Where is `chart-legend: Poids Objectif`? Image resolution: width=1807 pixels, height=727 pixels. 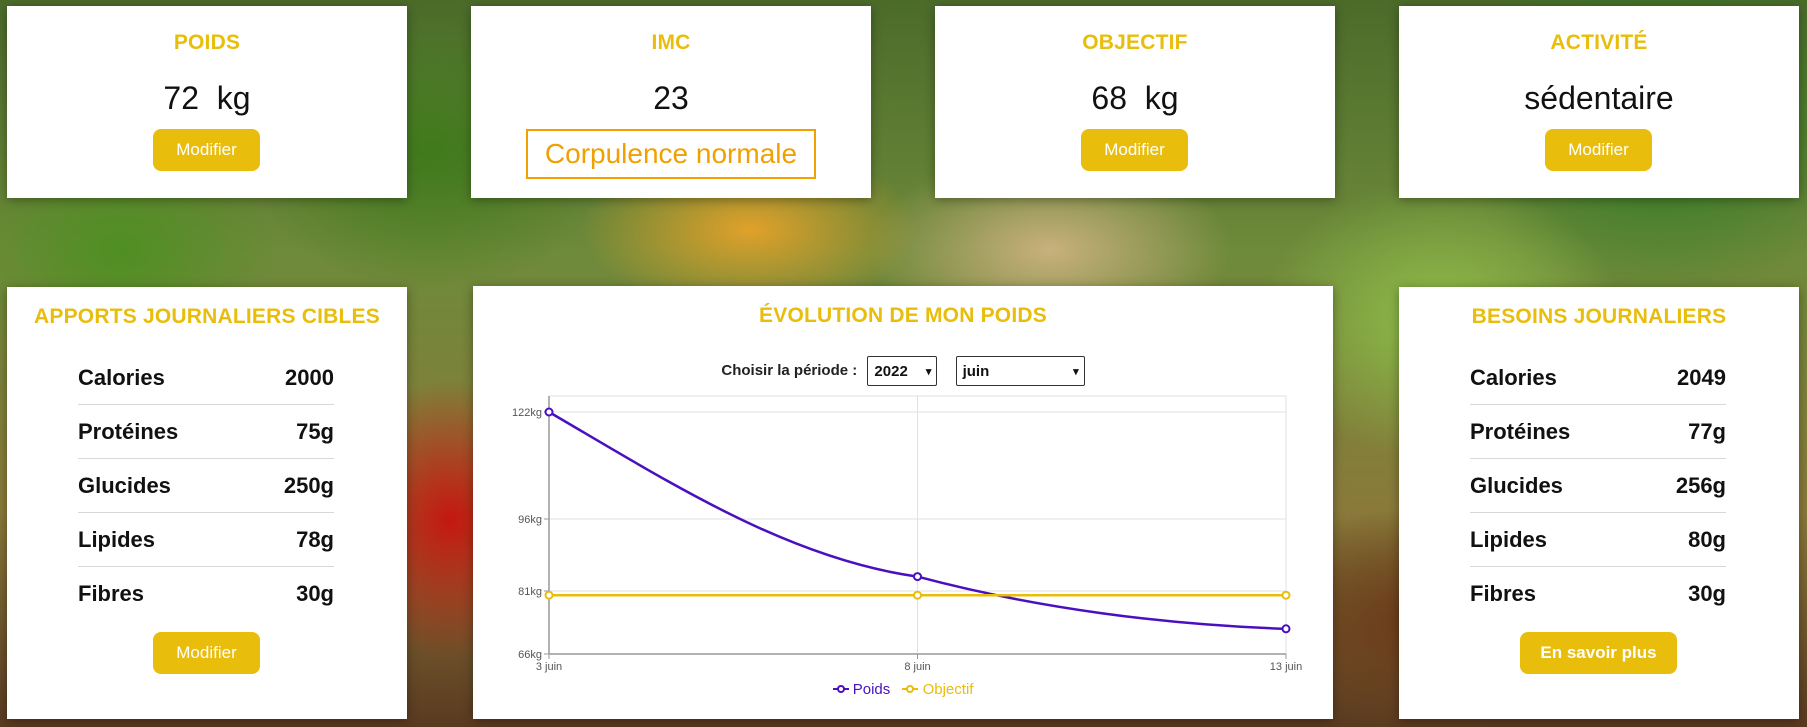 chart-legend: Poids Objectif is located at coordinates (903, 689).